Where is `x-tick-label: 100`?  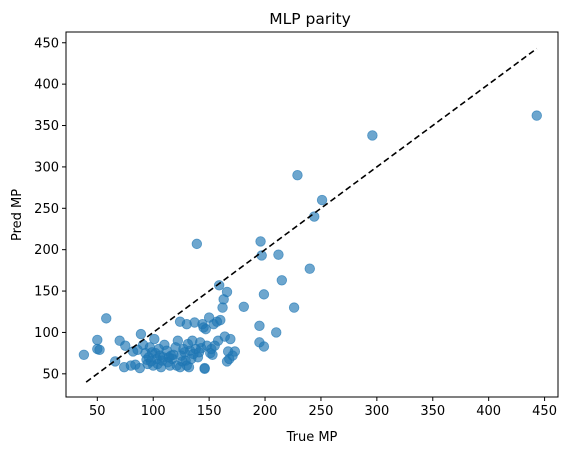 x-tick-label: 100 is located at coordinates (153, 411).